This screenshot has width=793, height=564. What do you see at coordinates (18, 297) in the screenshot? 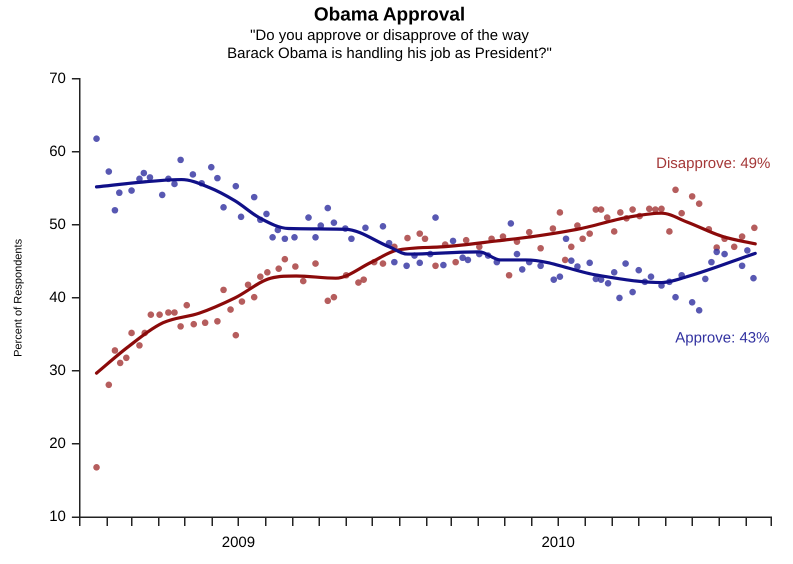
I see `y-axis-title: Percent of Respondents` at bounding box center [18, 297].